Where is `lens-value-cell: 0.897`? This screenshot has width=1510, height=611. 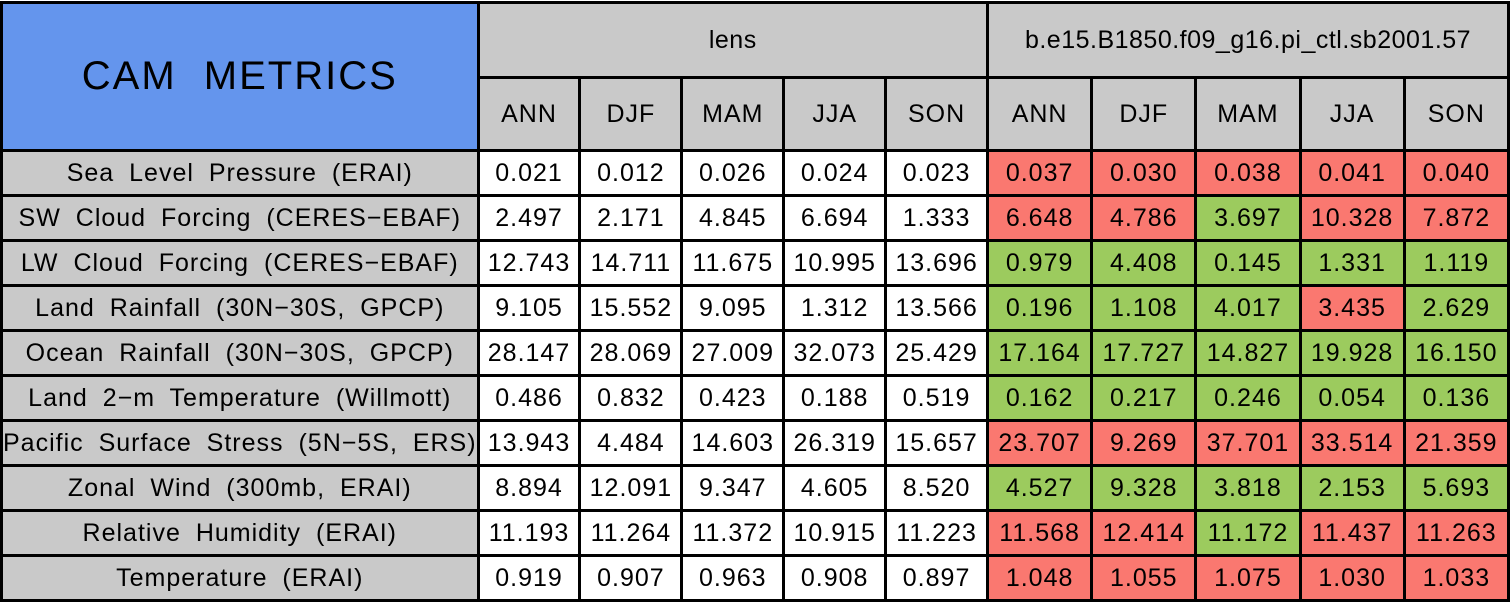 lens-value-cell: 0.897 is located at coordinates (937, 578).